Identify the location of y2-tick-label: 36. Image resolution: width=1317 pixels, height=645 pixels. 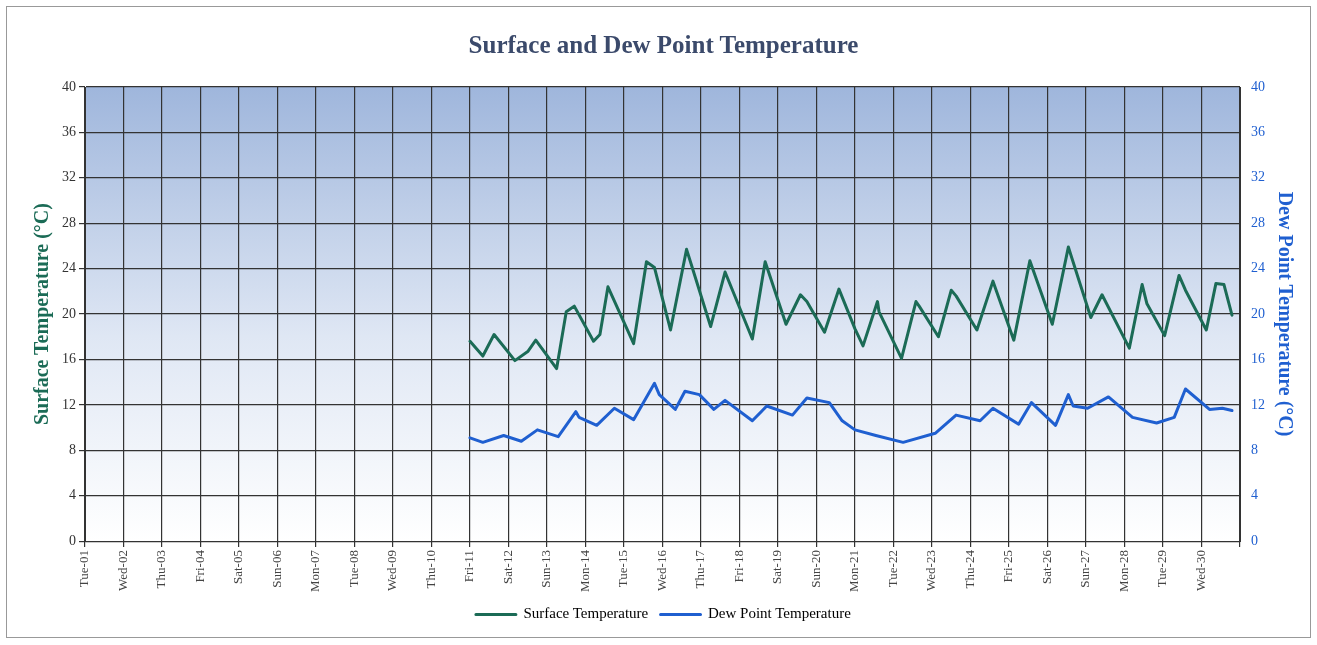
(1258, 132).